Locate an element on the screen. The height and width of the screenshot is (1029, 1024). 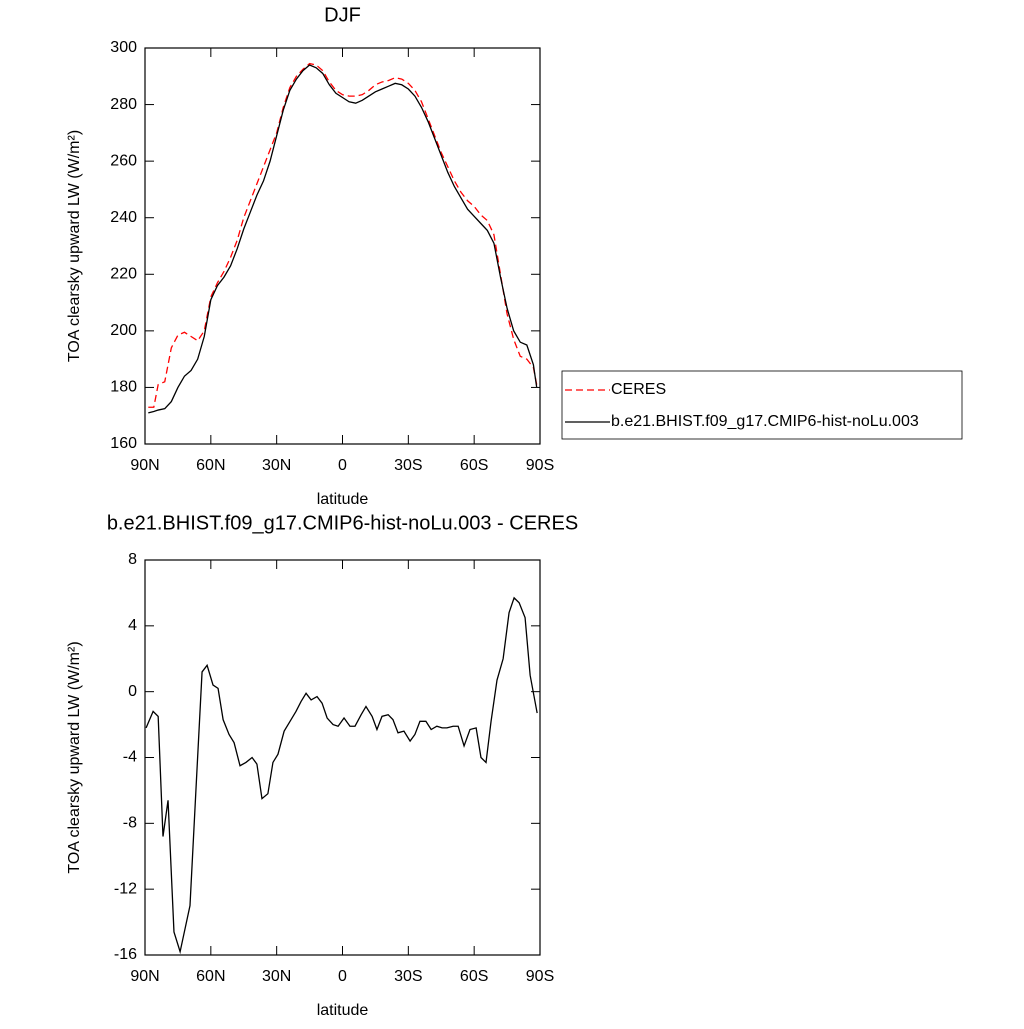
legend-box is located at coordinates (762, 405).